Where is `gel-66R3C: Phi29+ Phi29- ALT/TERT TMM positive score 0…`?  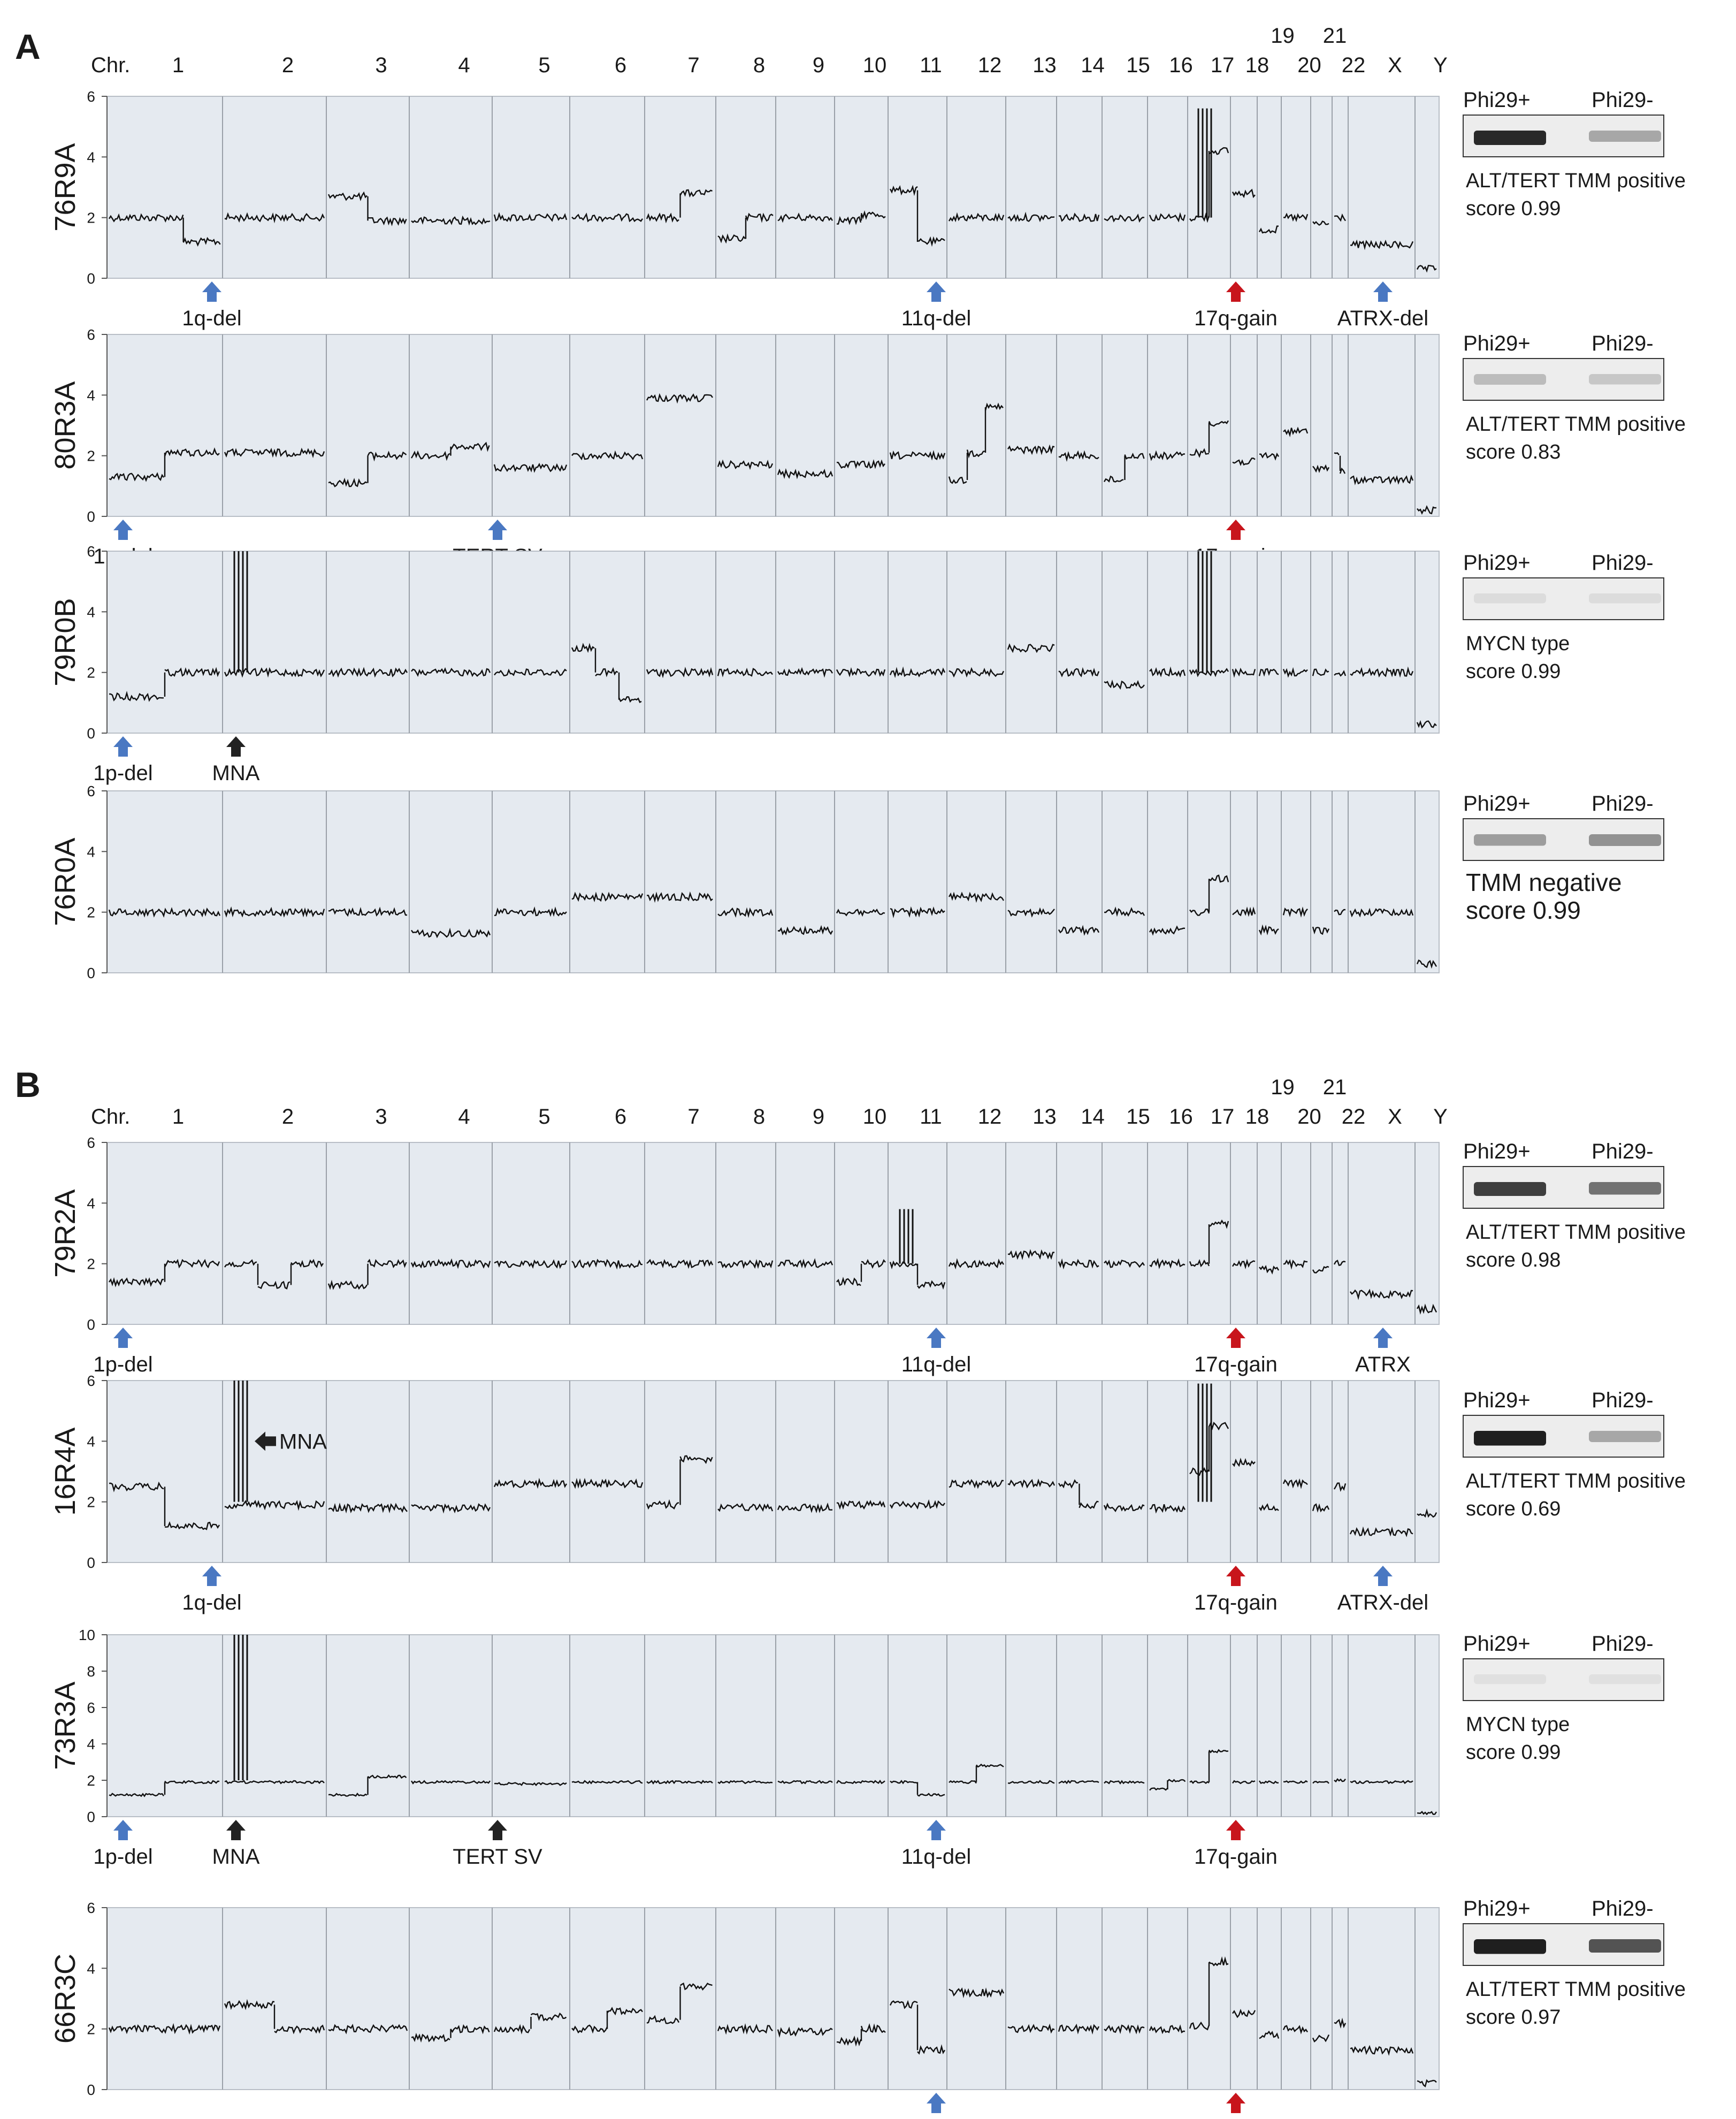
gel-66R3C: Phi29+ Phi29- ALT/TERT TMM positive score 0… is located at coordinates (1574, 1963).